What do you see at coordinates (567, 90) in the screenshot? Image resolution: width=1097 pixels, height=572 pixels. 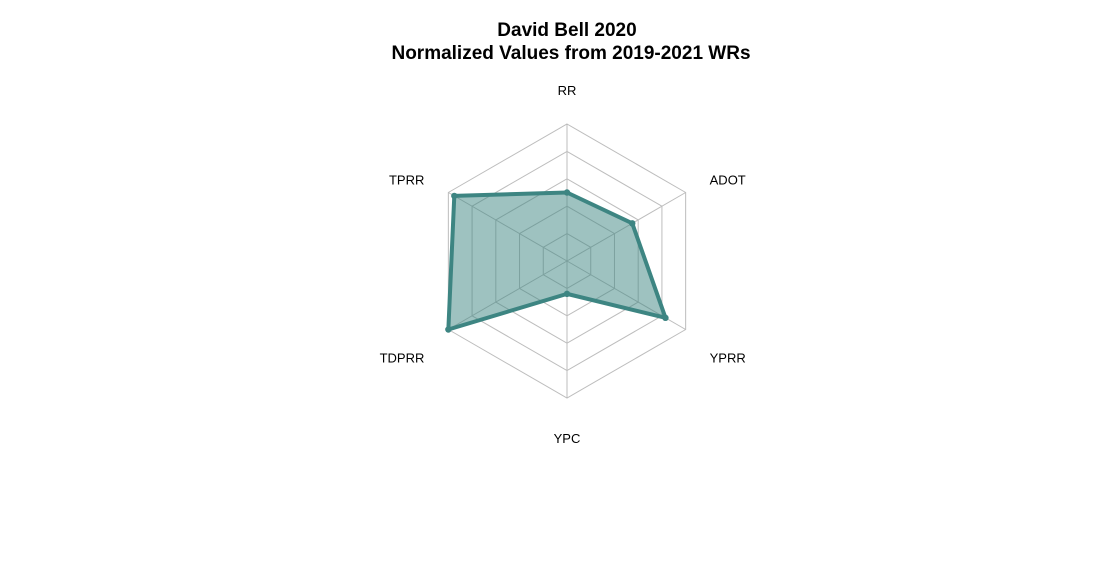 I see `axis-label-rr: RR` at bounding box center [567, 90].